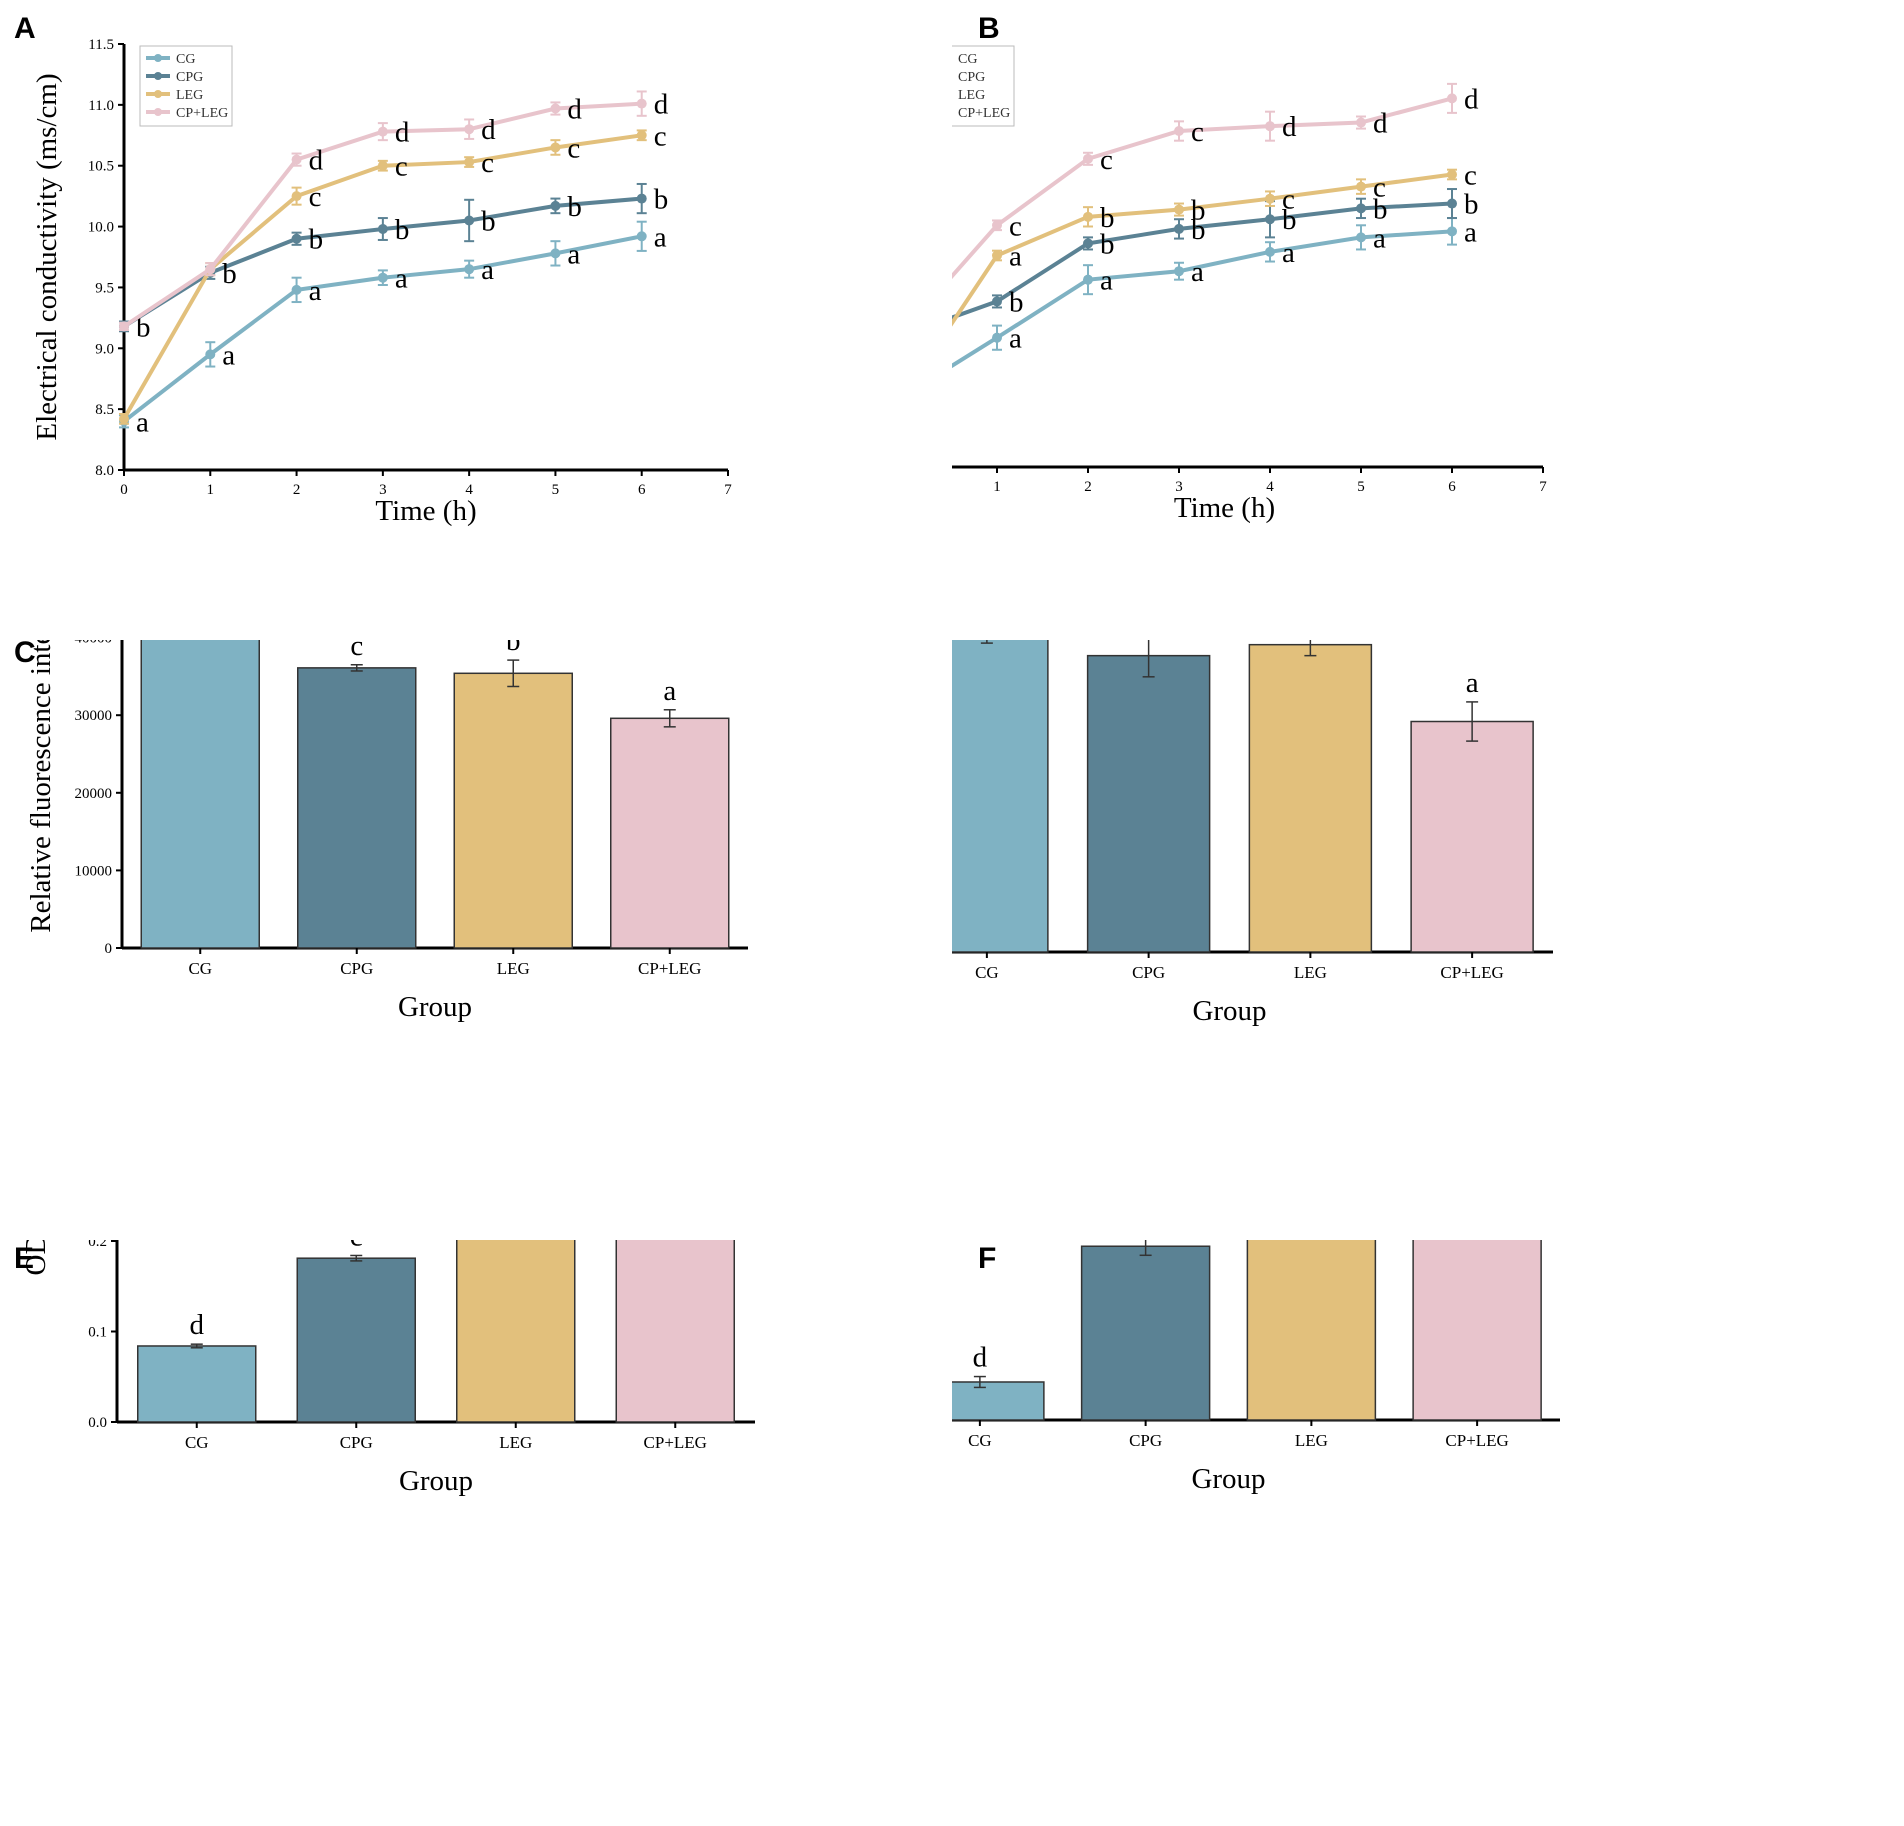 The height and width of the screenshot is (1826, 1904). I want to click on y-tick-label: 30000, so click(94, 716).